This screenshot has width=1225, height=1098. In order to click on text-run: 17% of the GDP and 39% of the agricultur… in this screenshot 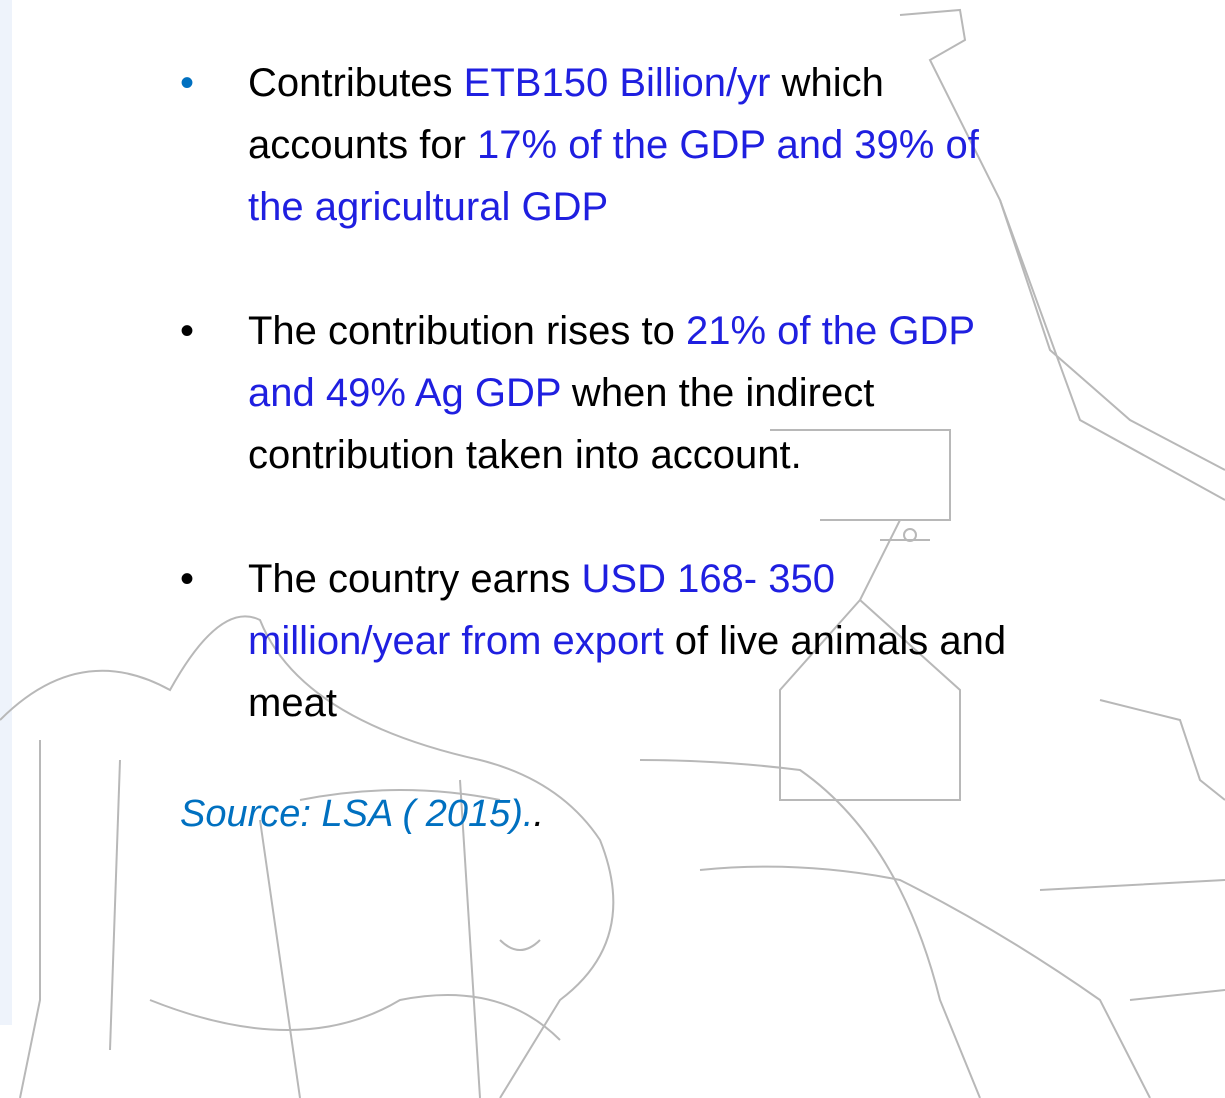, I will do `click(613, 176)`.